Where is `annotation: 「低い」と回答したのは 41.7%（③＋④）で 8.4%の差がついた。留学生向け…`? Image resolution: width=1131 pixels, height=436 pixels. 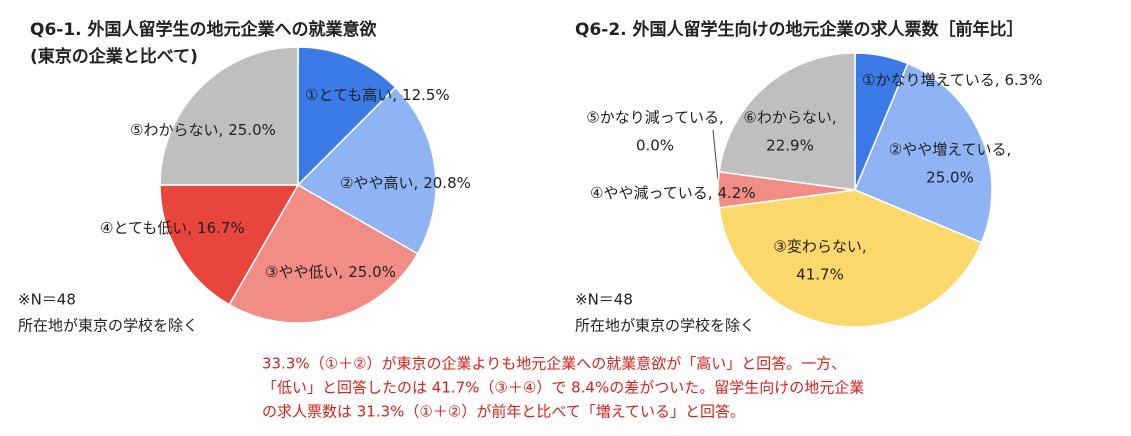
annotation: 「低い」と回答したのは 41.7%（③＋④）で 8.4%の差がついた。留学生向け… is located at coordinates (563, 388).